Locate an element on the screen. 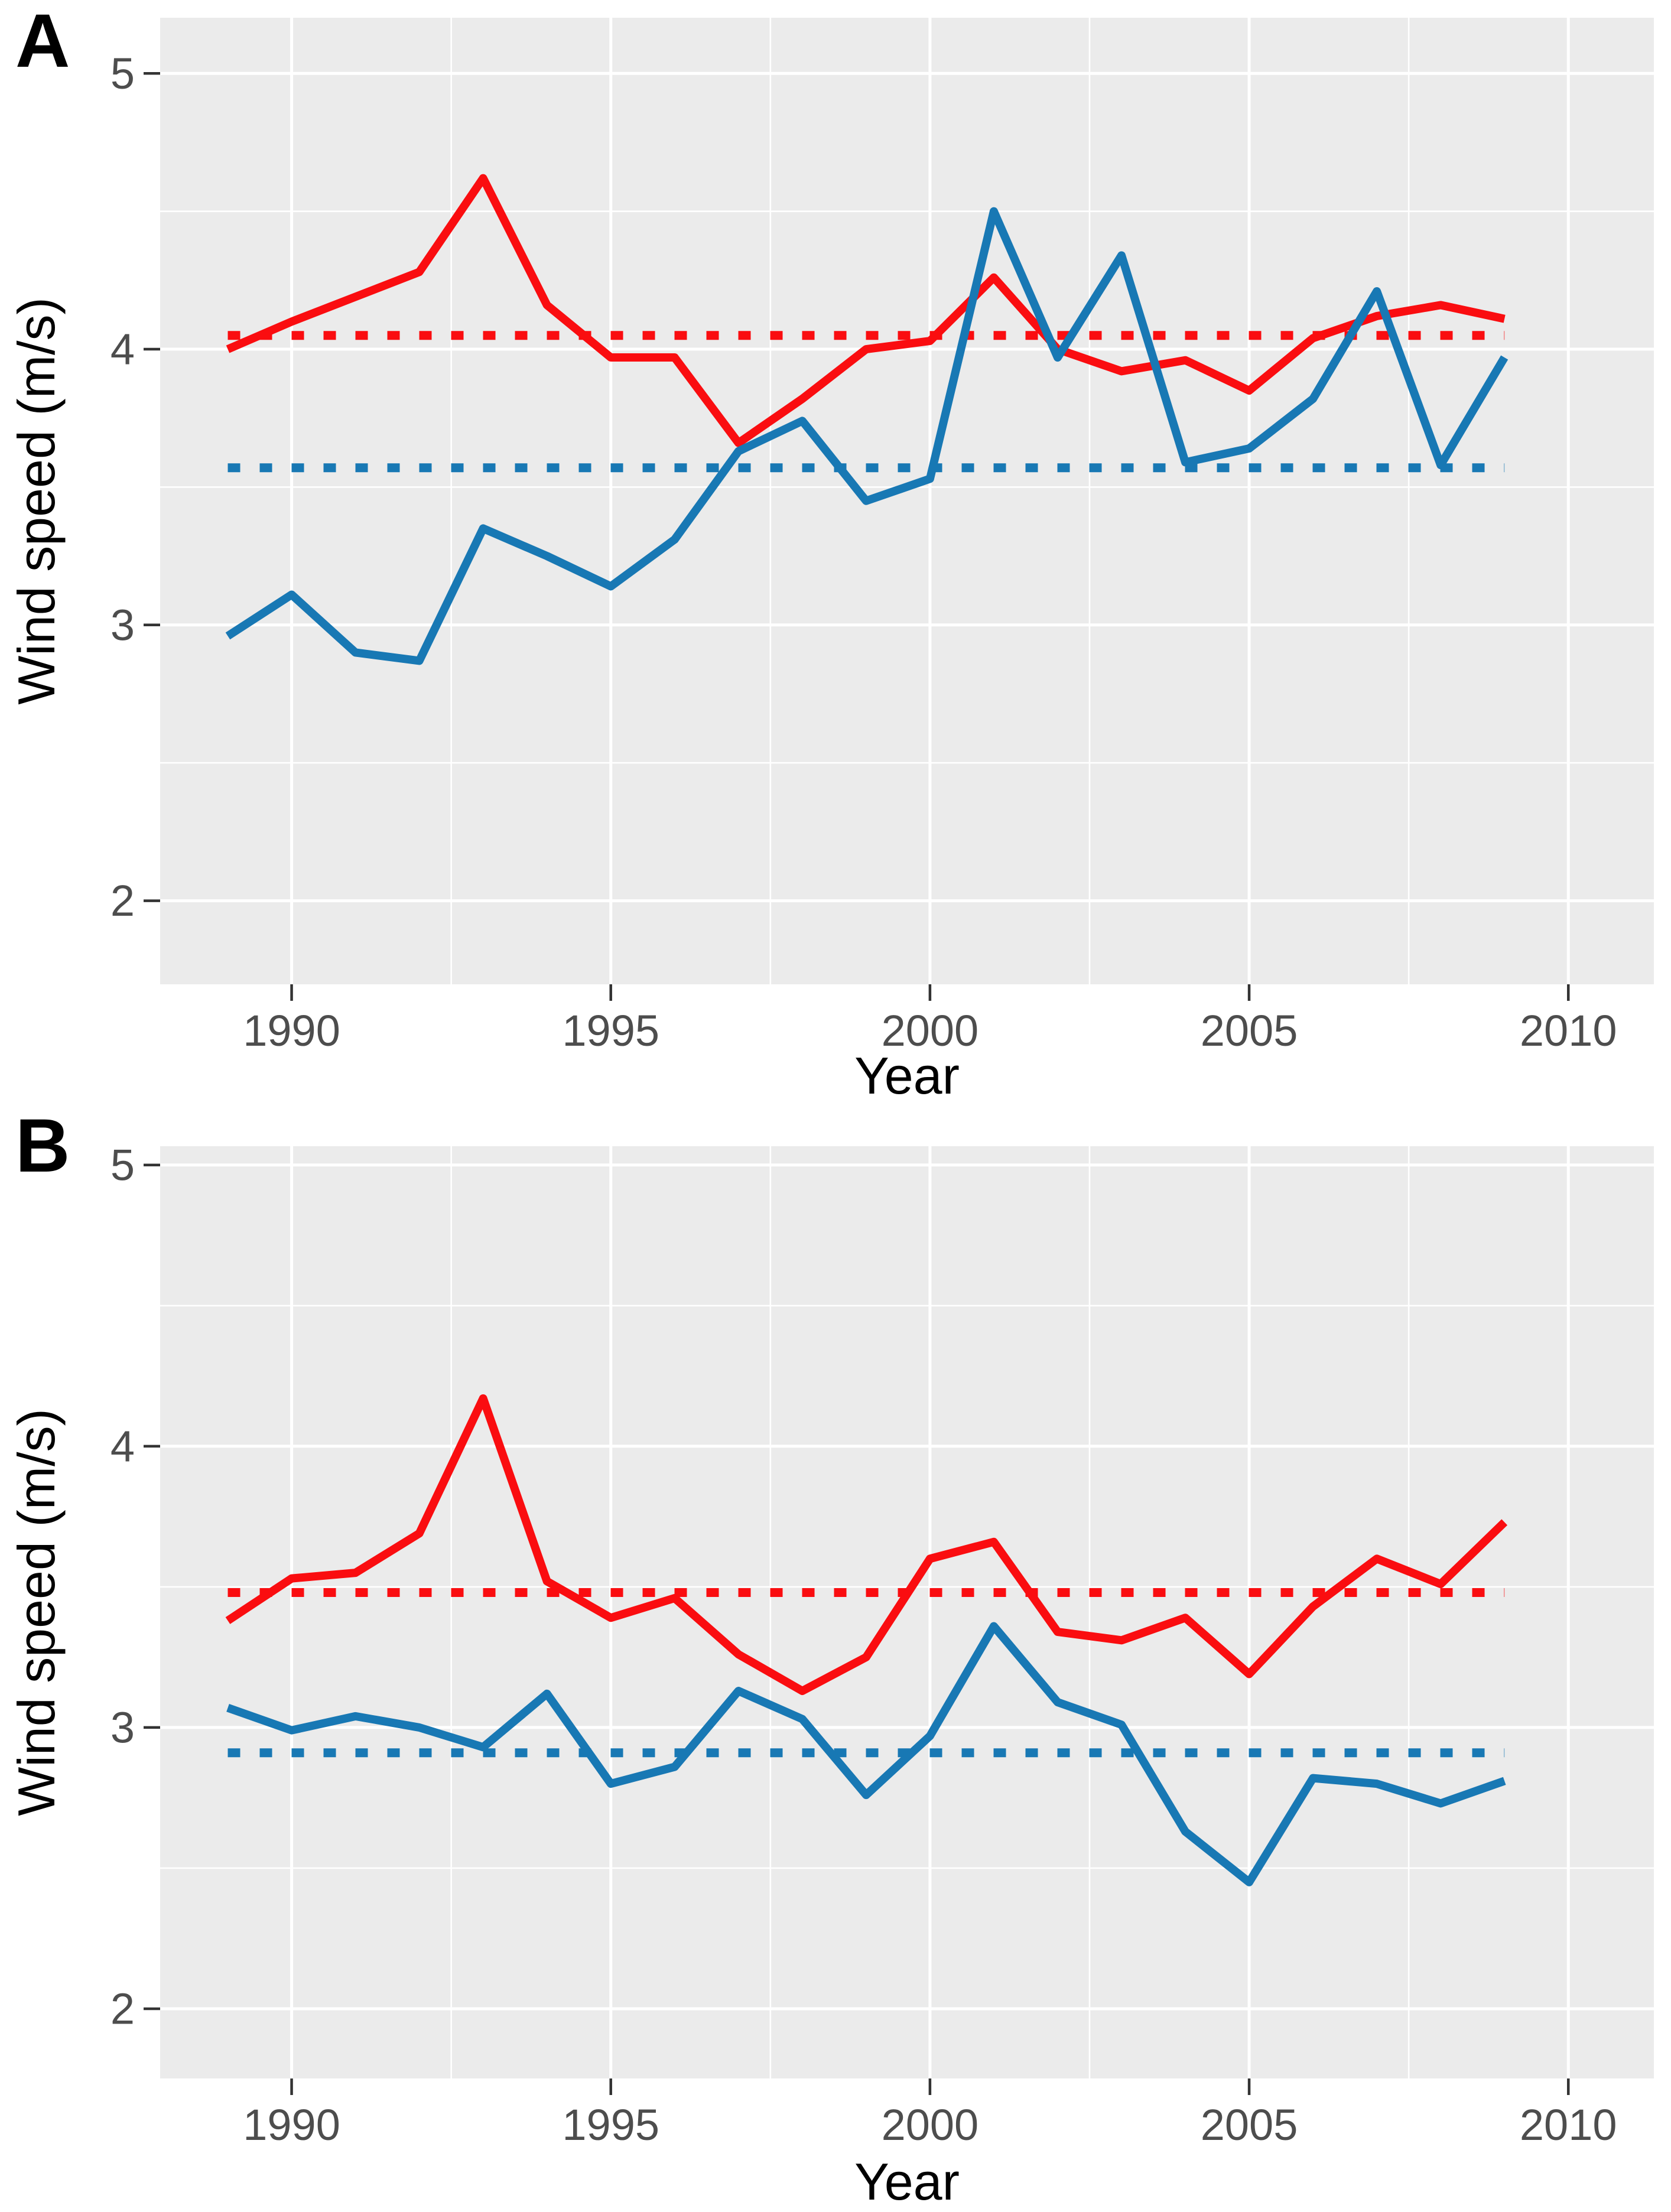 The image size is (1671, 2212). panel-a-x-axis-title: Year is located at coordinates (907, 1075).